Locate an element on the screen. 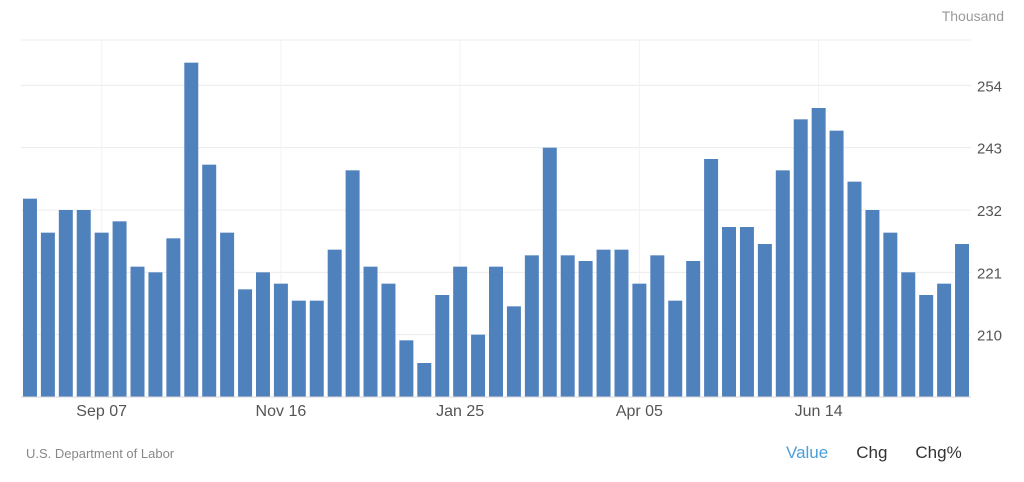  x-axis-ticks: Sep 07 Nov 16 Jan 25 Apr 05 Jun 14 is located at coordinates (459, 411).